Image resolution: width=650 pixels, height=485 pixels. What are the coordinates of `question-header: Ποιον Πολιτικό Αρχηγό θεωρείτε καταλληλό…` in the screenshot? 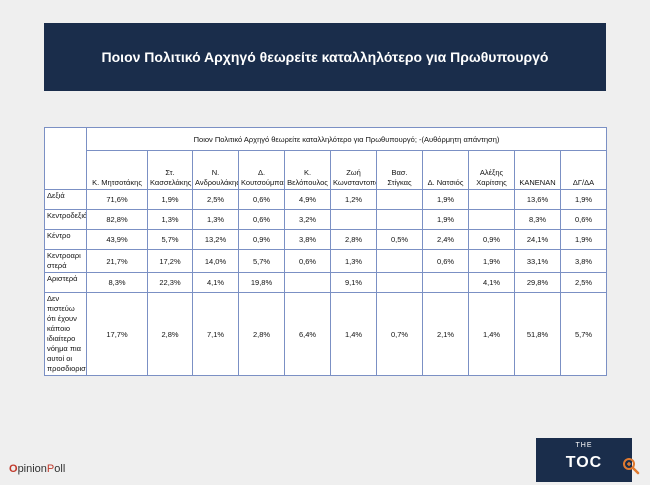 It's located at (346, 139).